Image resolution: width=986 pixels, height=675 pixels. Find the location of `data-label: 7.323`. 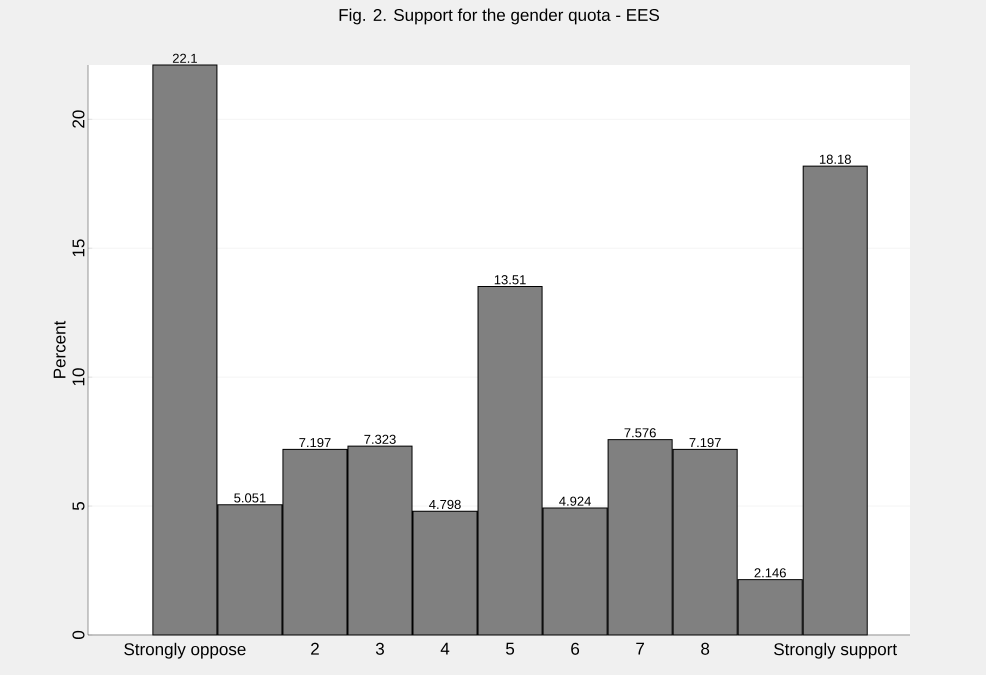

data-label: 7.323 is located at coordinates (380, 439).